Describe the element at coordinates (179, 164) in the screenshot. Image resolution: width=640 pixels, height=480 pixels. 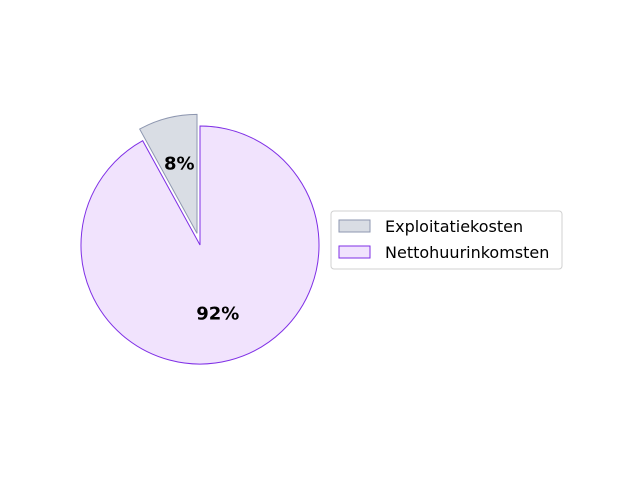
I see `percent-label-exploitatiekosten: 8%` at that location.